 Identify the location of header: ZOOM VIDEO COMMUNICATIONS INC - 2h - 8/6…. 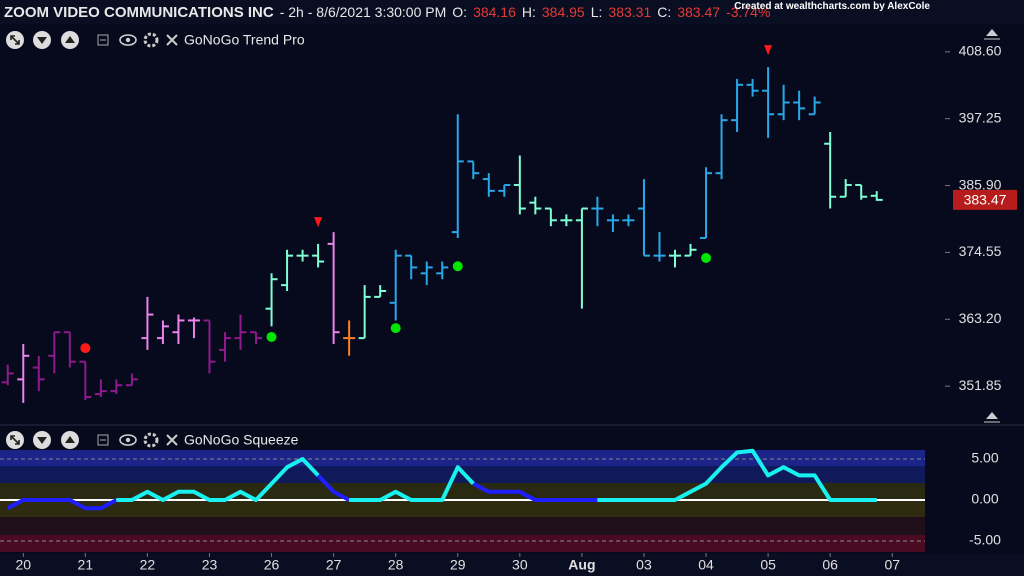
(512, 12).